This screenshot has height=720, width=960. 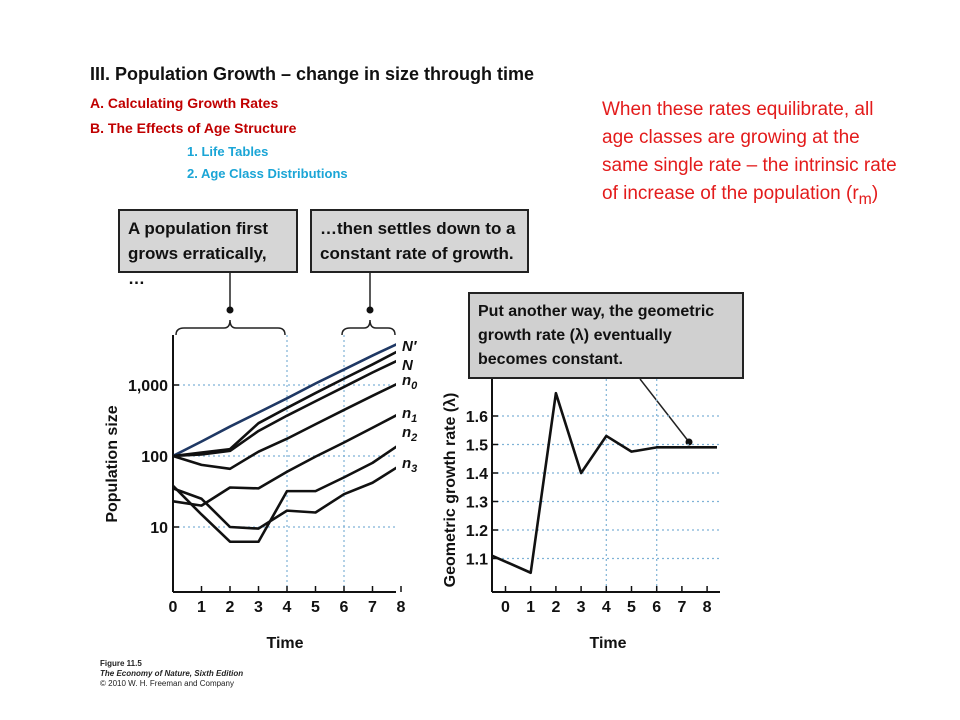 I want to click on series-label: N′, so click(x=410, y=346).